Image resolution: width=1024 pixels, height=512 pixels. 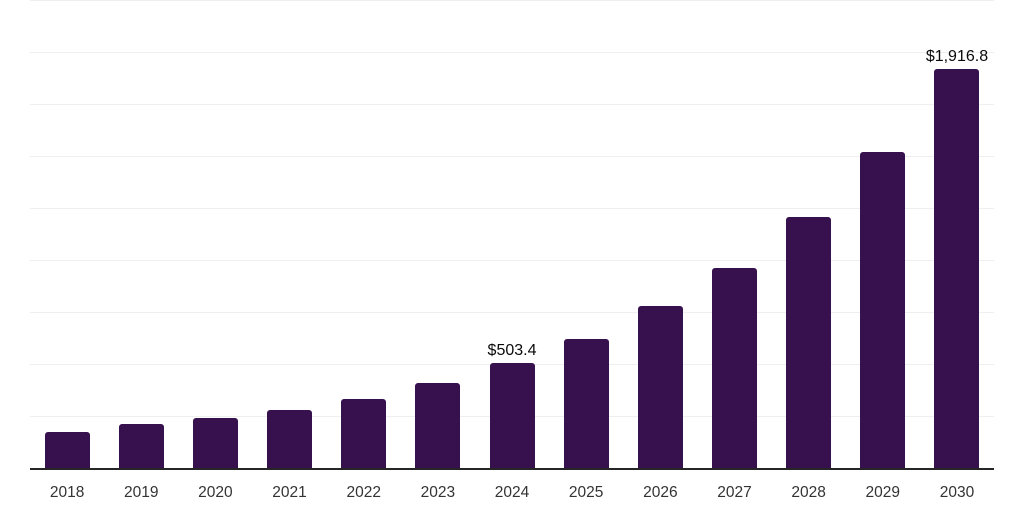 I want to click on bar-2024: $503.4, so click(x=512, y=405).